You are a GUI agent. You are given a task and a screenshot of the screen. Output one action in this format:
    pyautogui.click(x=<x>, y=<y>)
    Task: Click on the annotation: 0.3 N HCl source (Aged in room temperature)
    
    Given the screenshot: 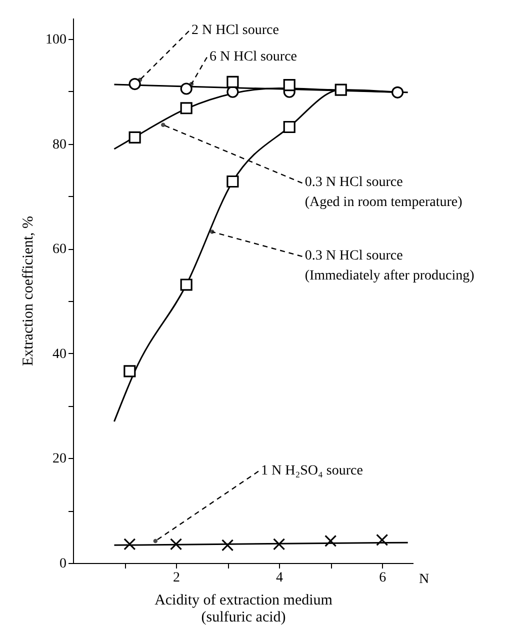 What is the action you would take?
    pyautogui.click(x=383, y=192)
    